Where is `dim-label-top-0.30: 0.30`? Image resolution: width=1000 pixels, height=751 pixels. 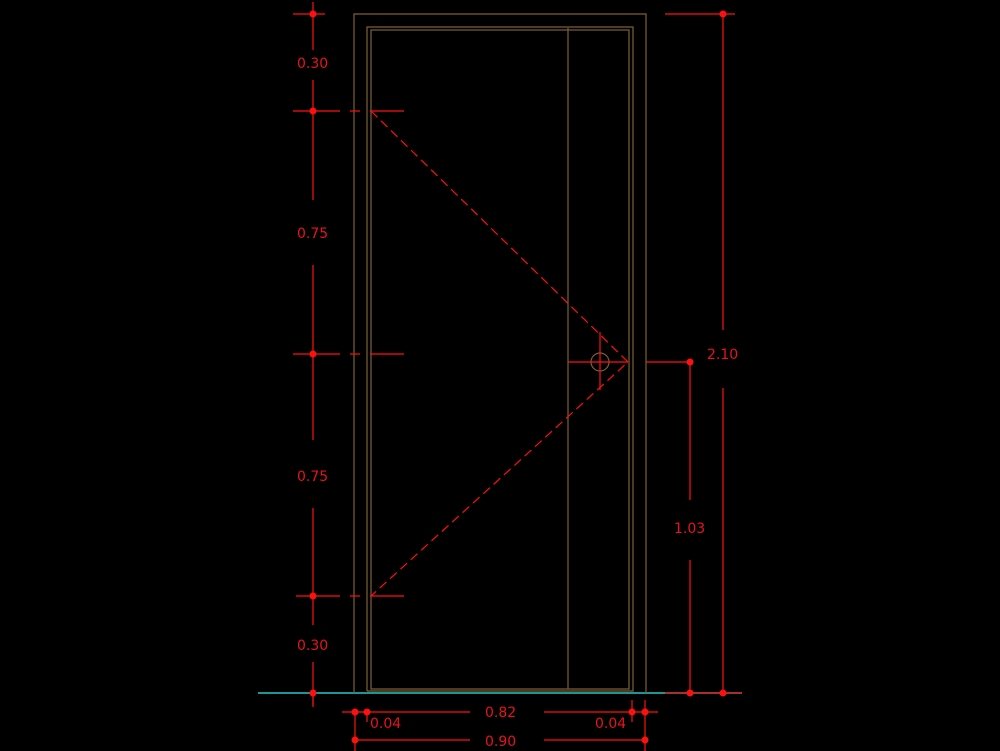
dim-label-top-0.30: 0.30 is located at coordinates (312, 64).